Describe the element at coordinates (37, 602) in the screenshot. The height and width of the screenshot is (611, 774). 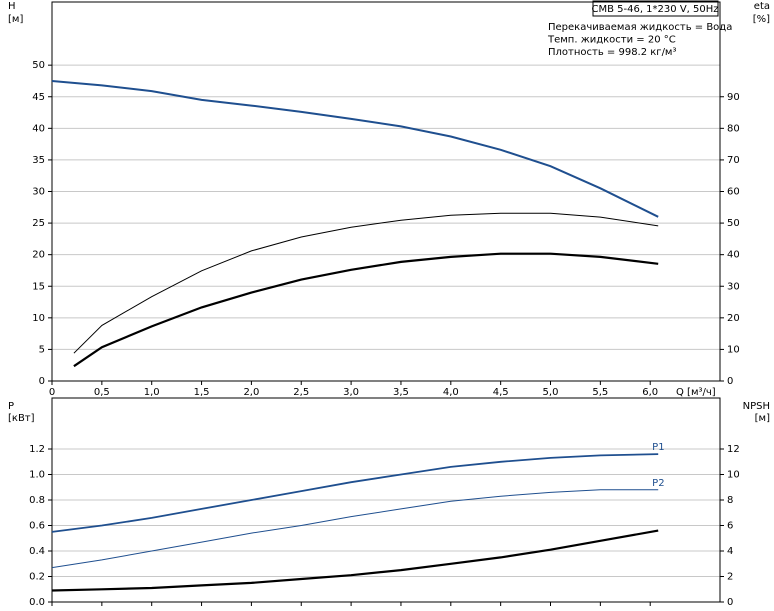
I see `y-tick-label: 0.0` at that location.